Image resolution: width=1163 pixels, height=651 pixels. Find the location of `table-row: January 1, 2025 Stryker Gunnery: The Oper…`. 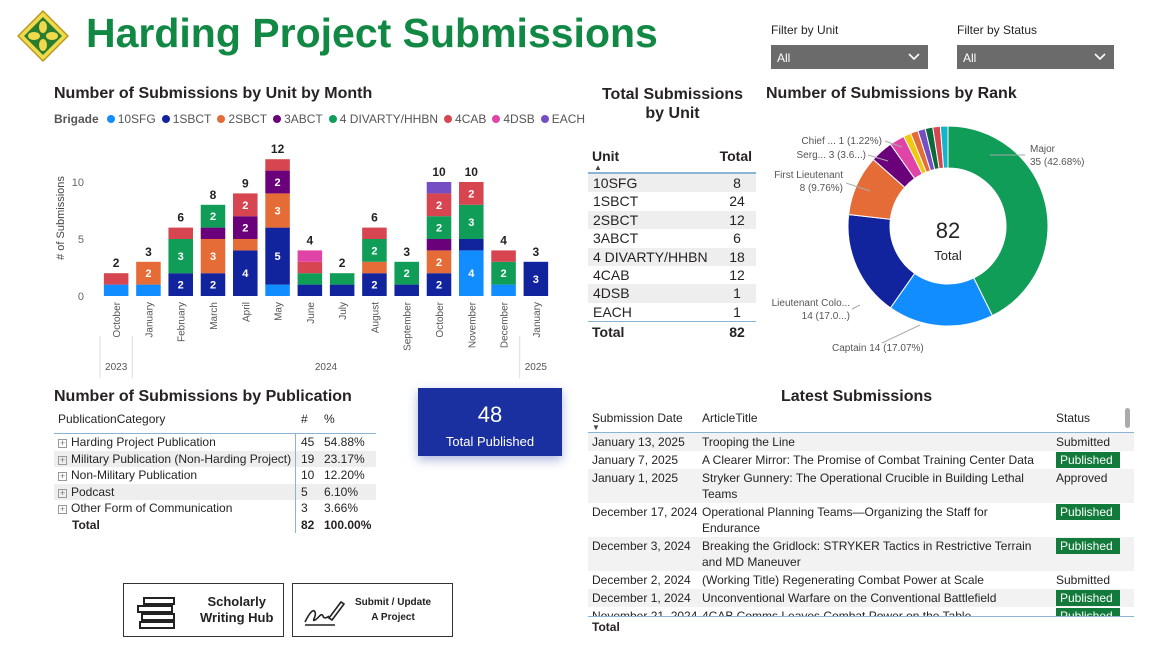

table-row: January 1, 2025 Stryker Gunnery: The Oper… is located at coordinates (861, 486).